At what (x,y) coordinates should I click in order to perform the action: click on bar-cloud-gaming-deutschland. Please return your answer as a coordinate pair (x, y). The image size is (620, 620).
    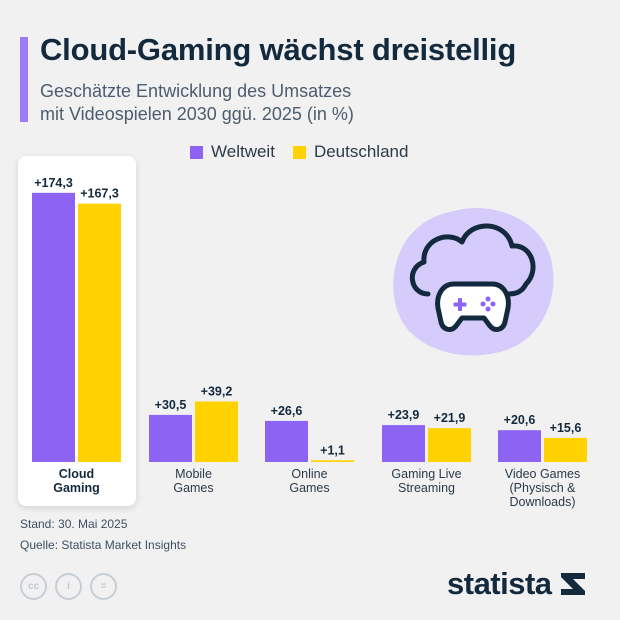
    Looking at the image, I should click on (99, 332).